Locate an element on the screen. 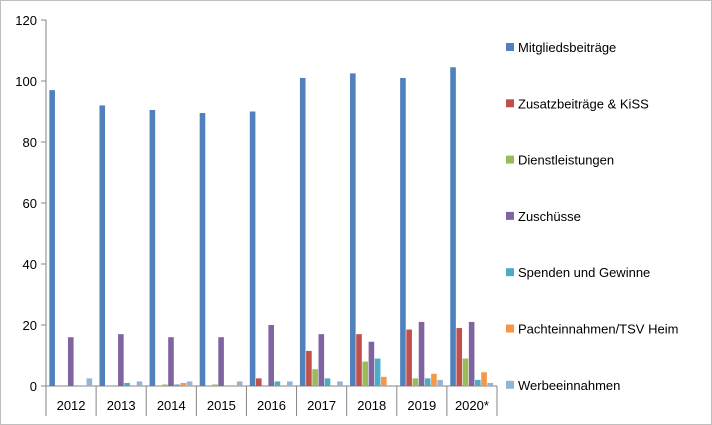 This screenshot has height=425, width=712. legend-label: Spenden und Gewinne is located at coordinates (584, 272).